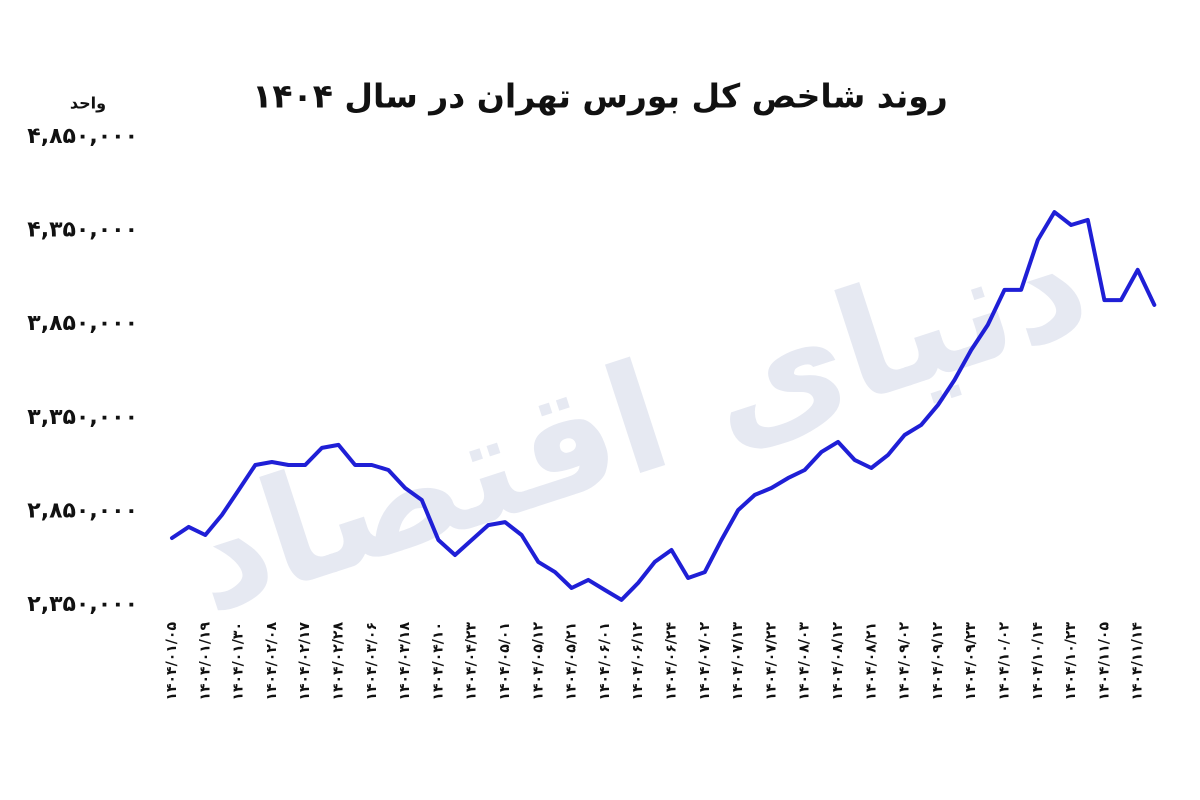 The height and width of the screenshot is (800, 1200). Describe the element at coordinates (305, 661) in the screenshot. I see `x-tick-label: ۱۴۰۴/۰۲/۱۷` at that location.